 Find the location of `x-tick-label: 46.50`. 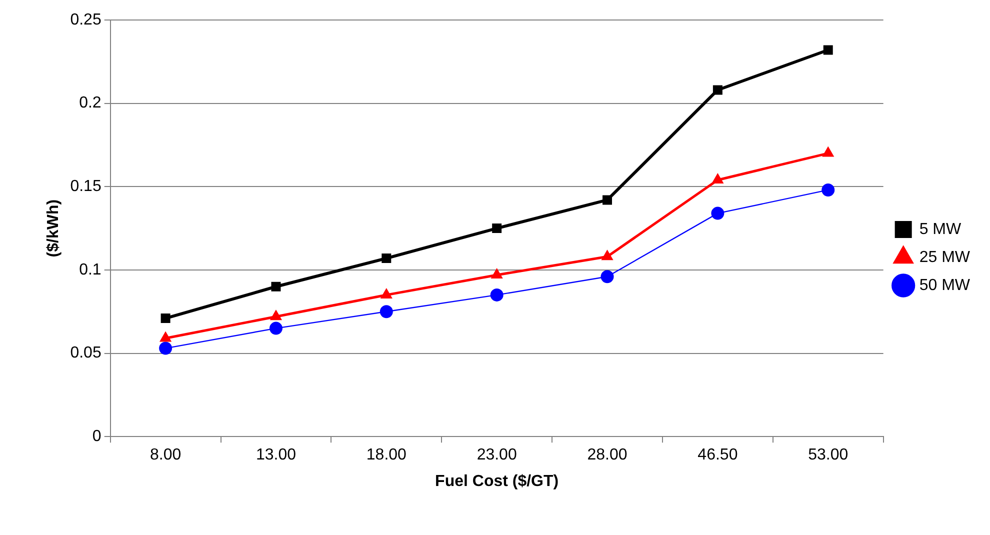

x-tick-label: 46.50 is located at coordinates (718, 455).